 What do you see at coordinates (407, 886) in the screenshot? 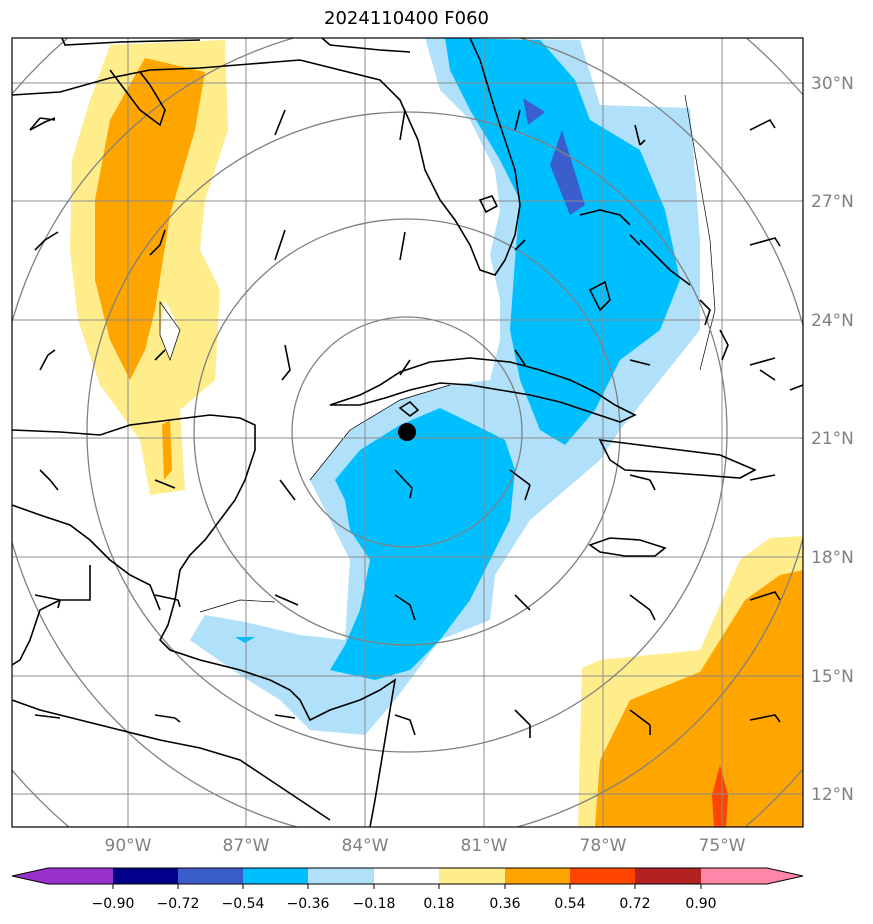
I see `colorbar-ticks` at bounding box center [407, 886].